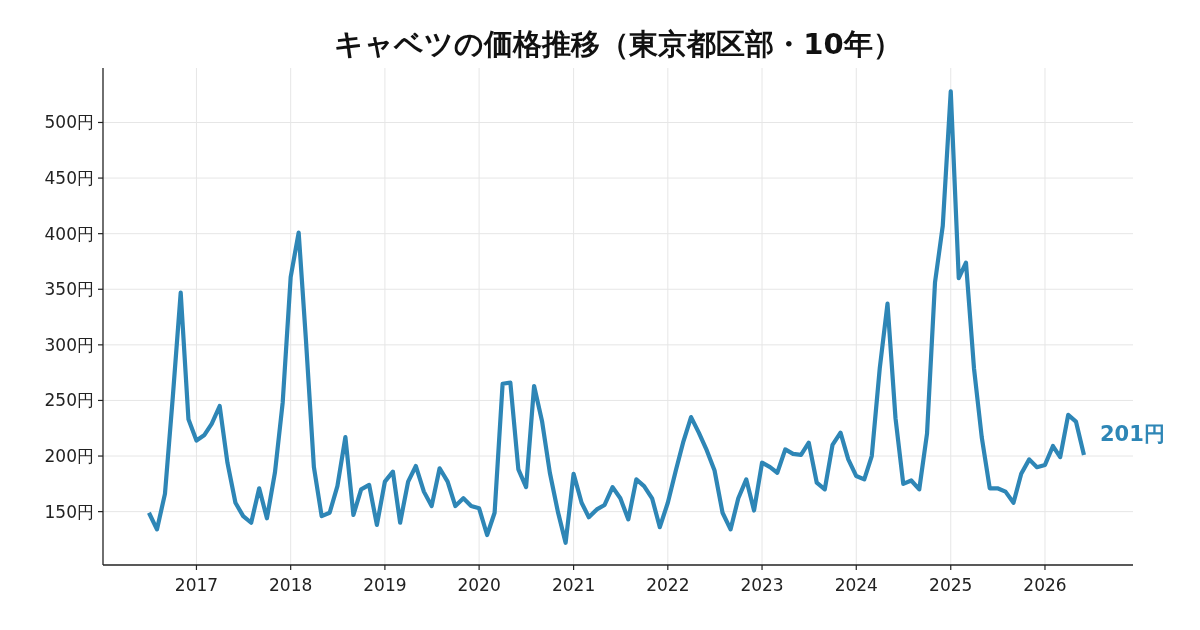 The image size is (1200, 630). I want to click on xtick-label: 2024, so click(856, 585).